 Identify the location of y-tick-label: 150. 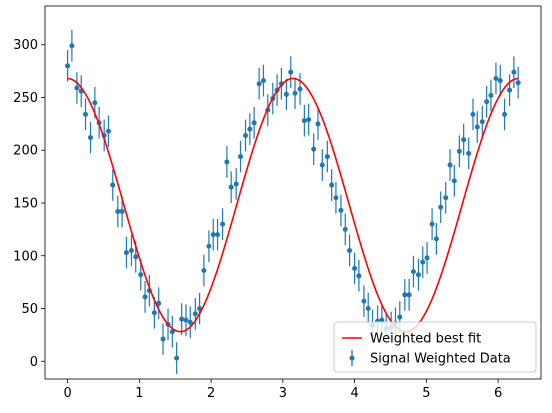
(25, 203).